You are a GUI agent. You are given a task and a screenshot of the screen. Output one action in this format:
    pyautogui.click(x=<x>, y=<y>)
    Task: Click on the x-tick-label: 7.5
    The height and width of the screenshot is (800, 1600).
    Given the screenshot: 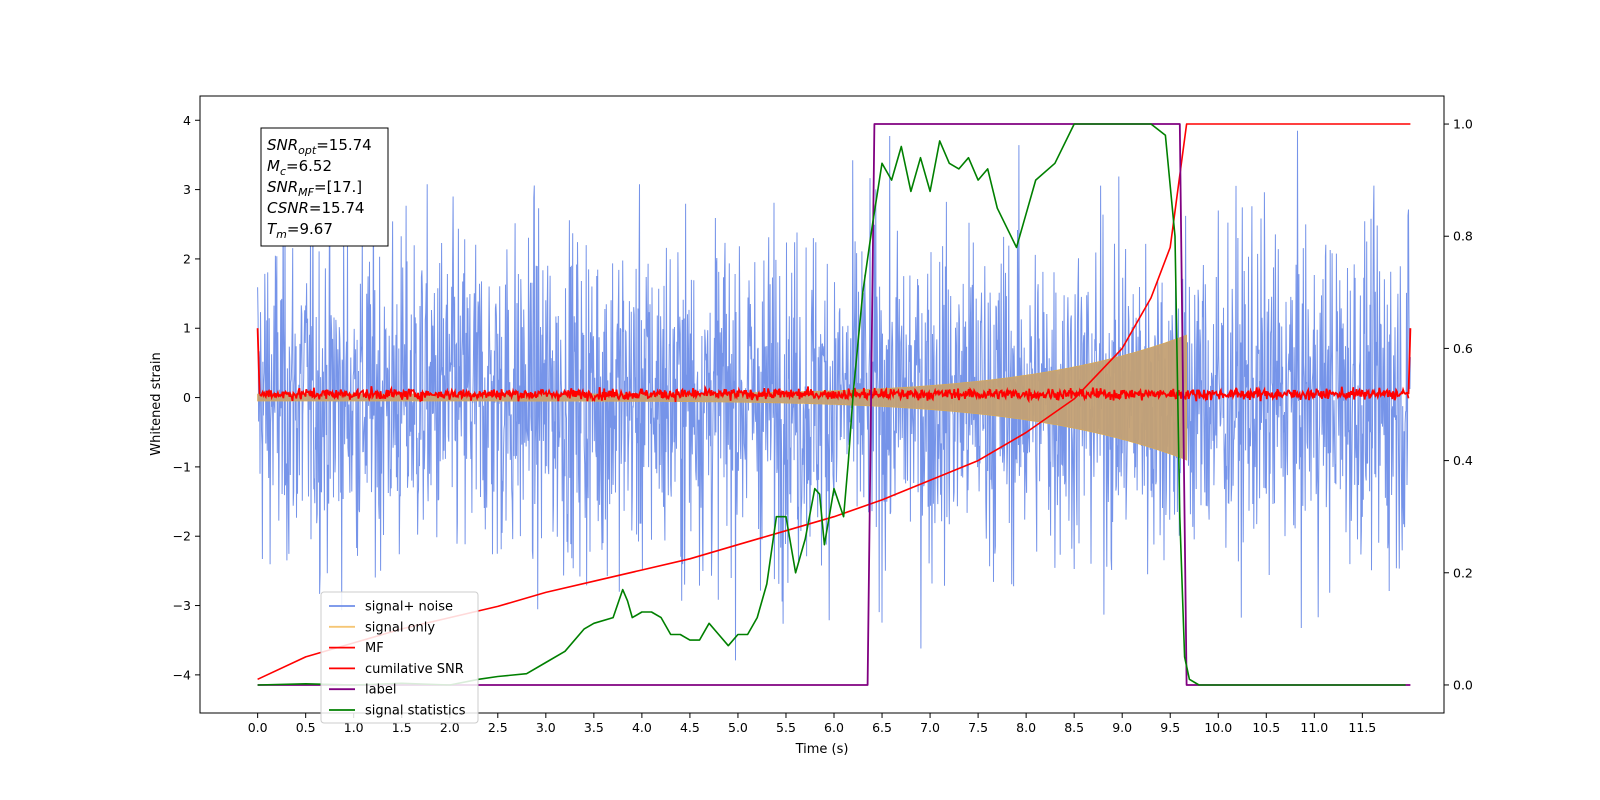 What is the action you would take?
    pyautogui.click(x=978, y=727)
    